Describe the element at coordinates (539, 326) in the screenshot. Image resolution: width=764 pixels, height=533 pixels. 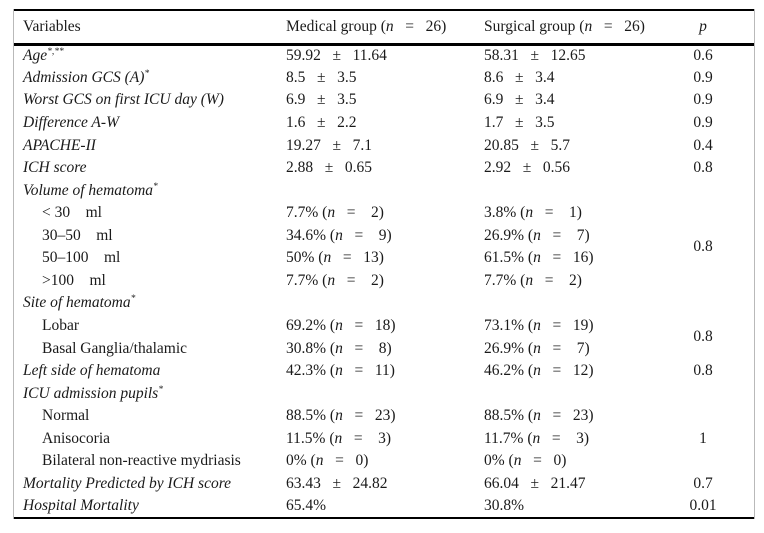
I see `surgical-group-value: 73.1% (n = 19)` at that location.